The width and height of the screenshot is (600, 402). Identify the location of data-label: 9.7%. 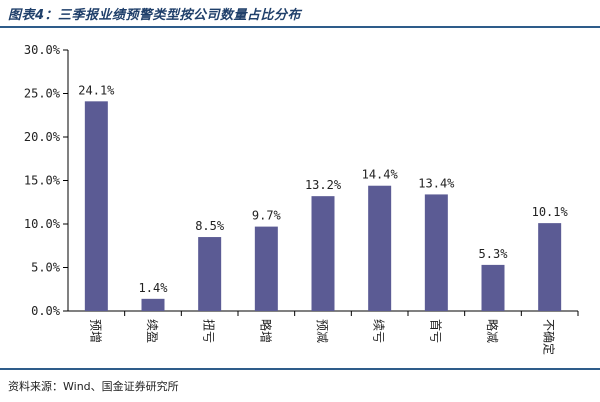
(267, 216).